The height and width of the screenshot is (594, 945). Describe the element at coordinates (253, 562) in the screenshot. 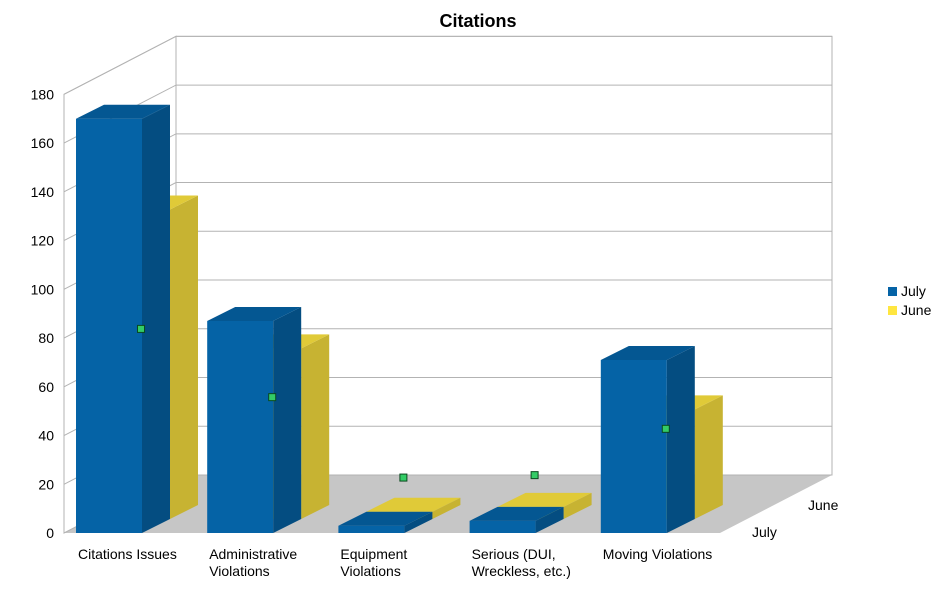

I see `x-tick-label: Administrative Violations` at that location.